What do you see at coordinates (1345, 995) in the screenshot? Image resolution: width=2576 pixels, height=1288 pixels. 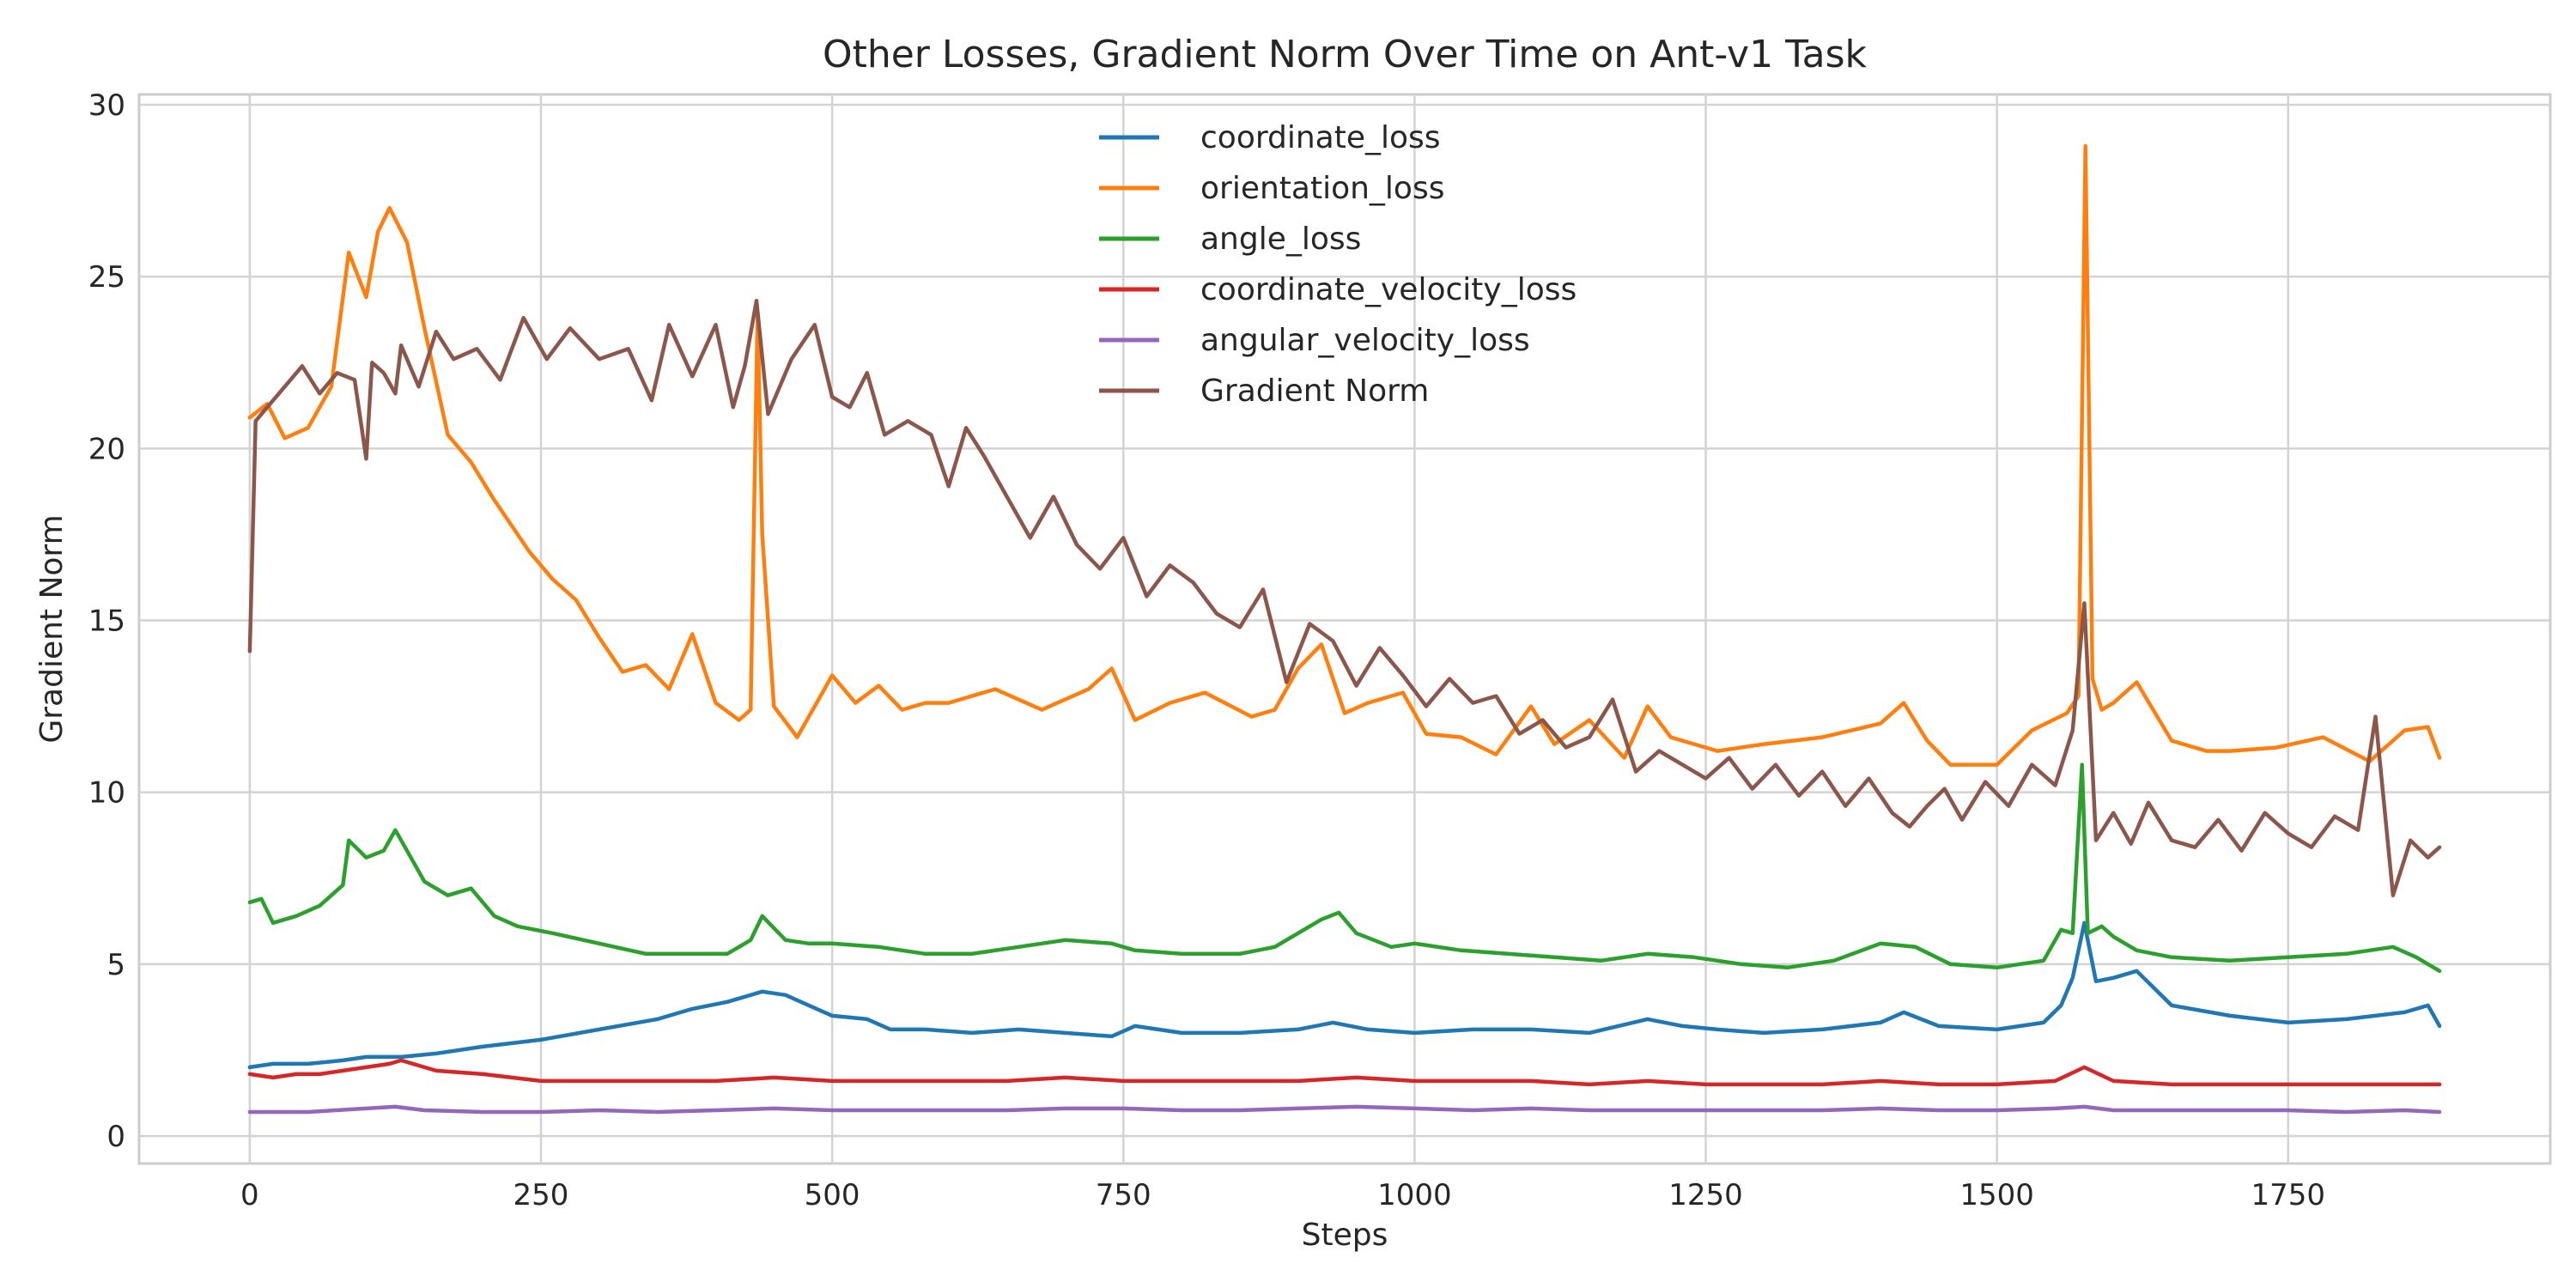 I see `series-line-coordinate-loss` at bounding box center [1345, 995].